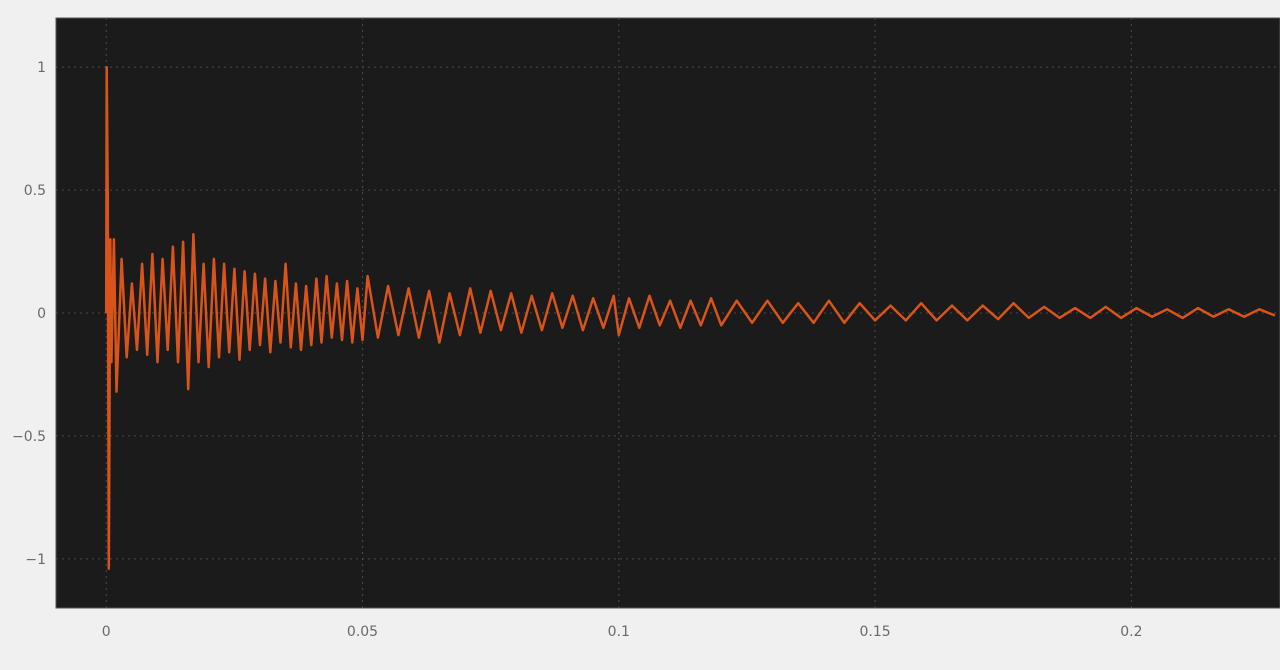 This screenshot has height=670, width=1280. Describe the element at coordinates (874, 632) in the screenshot. I see `x-tick-label: 0.15` at that location.